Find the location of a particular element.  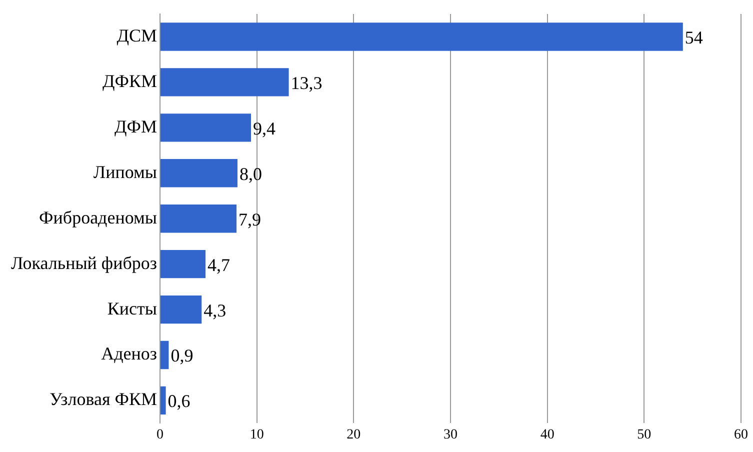

x-tick-label: 10 is located at coordinates (257, 434).